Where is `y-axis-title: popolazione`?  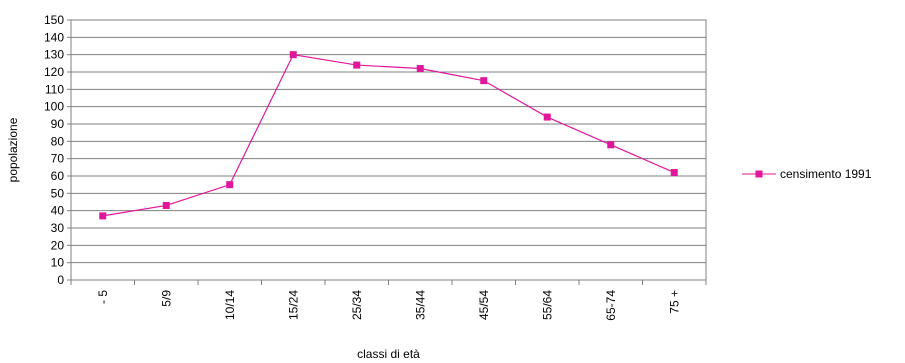 y-axis-title: popolazione is located at coordinates (13, 149).